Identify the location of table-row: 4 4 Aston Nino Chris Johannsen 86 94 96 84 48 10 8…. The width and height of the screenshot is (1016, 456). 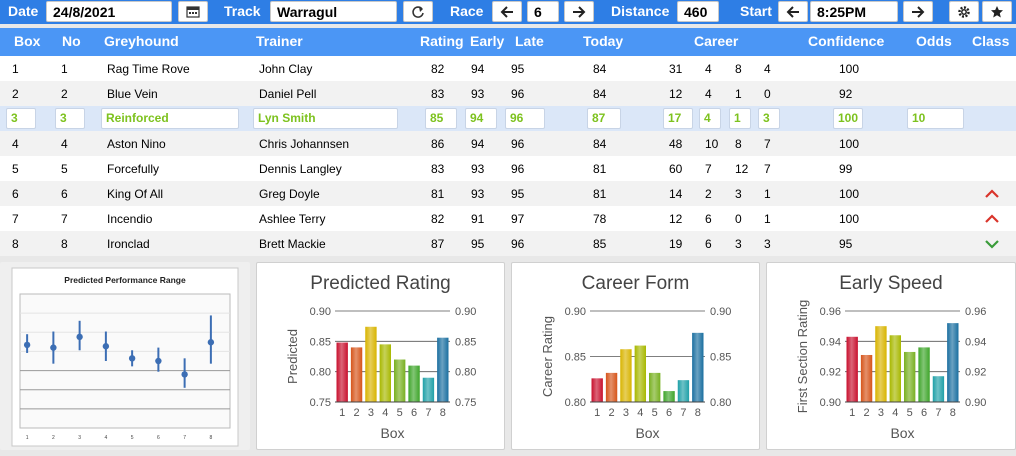
(508, 143).